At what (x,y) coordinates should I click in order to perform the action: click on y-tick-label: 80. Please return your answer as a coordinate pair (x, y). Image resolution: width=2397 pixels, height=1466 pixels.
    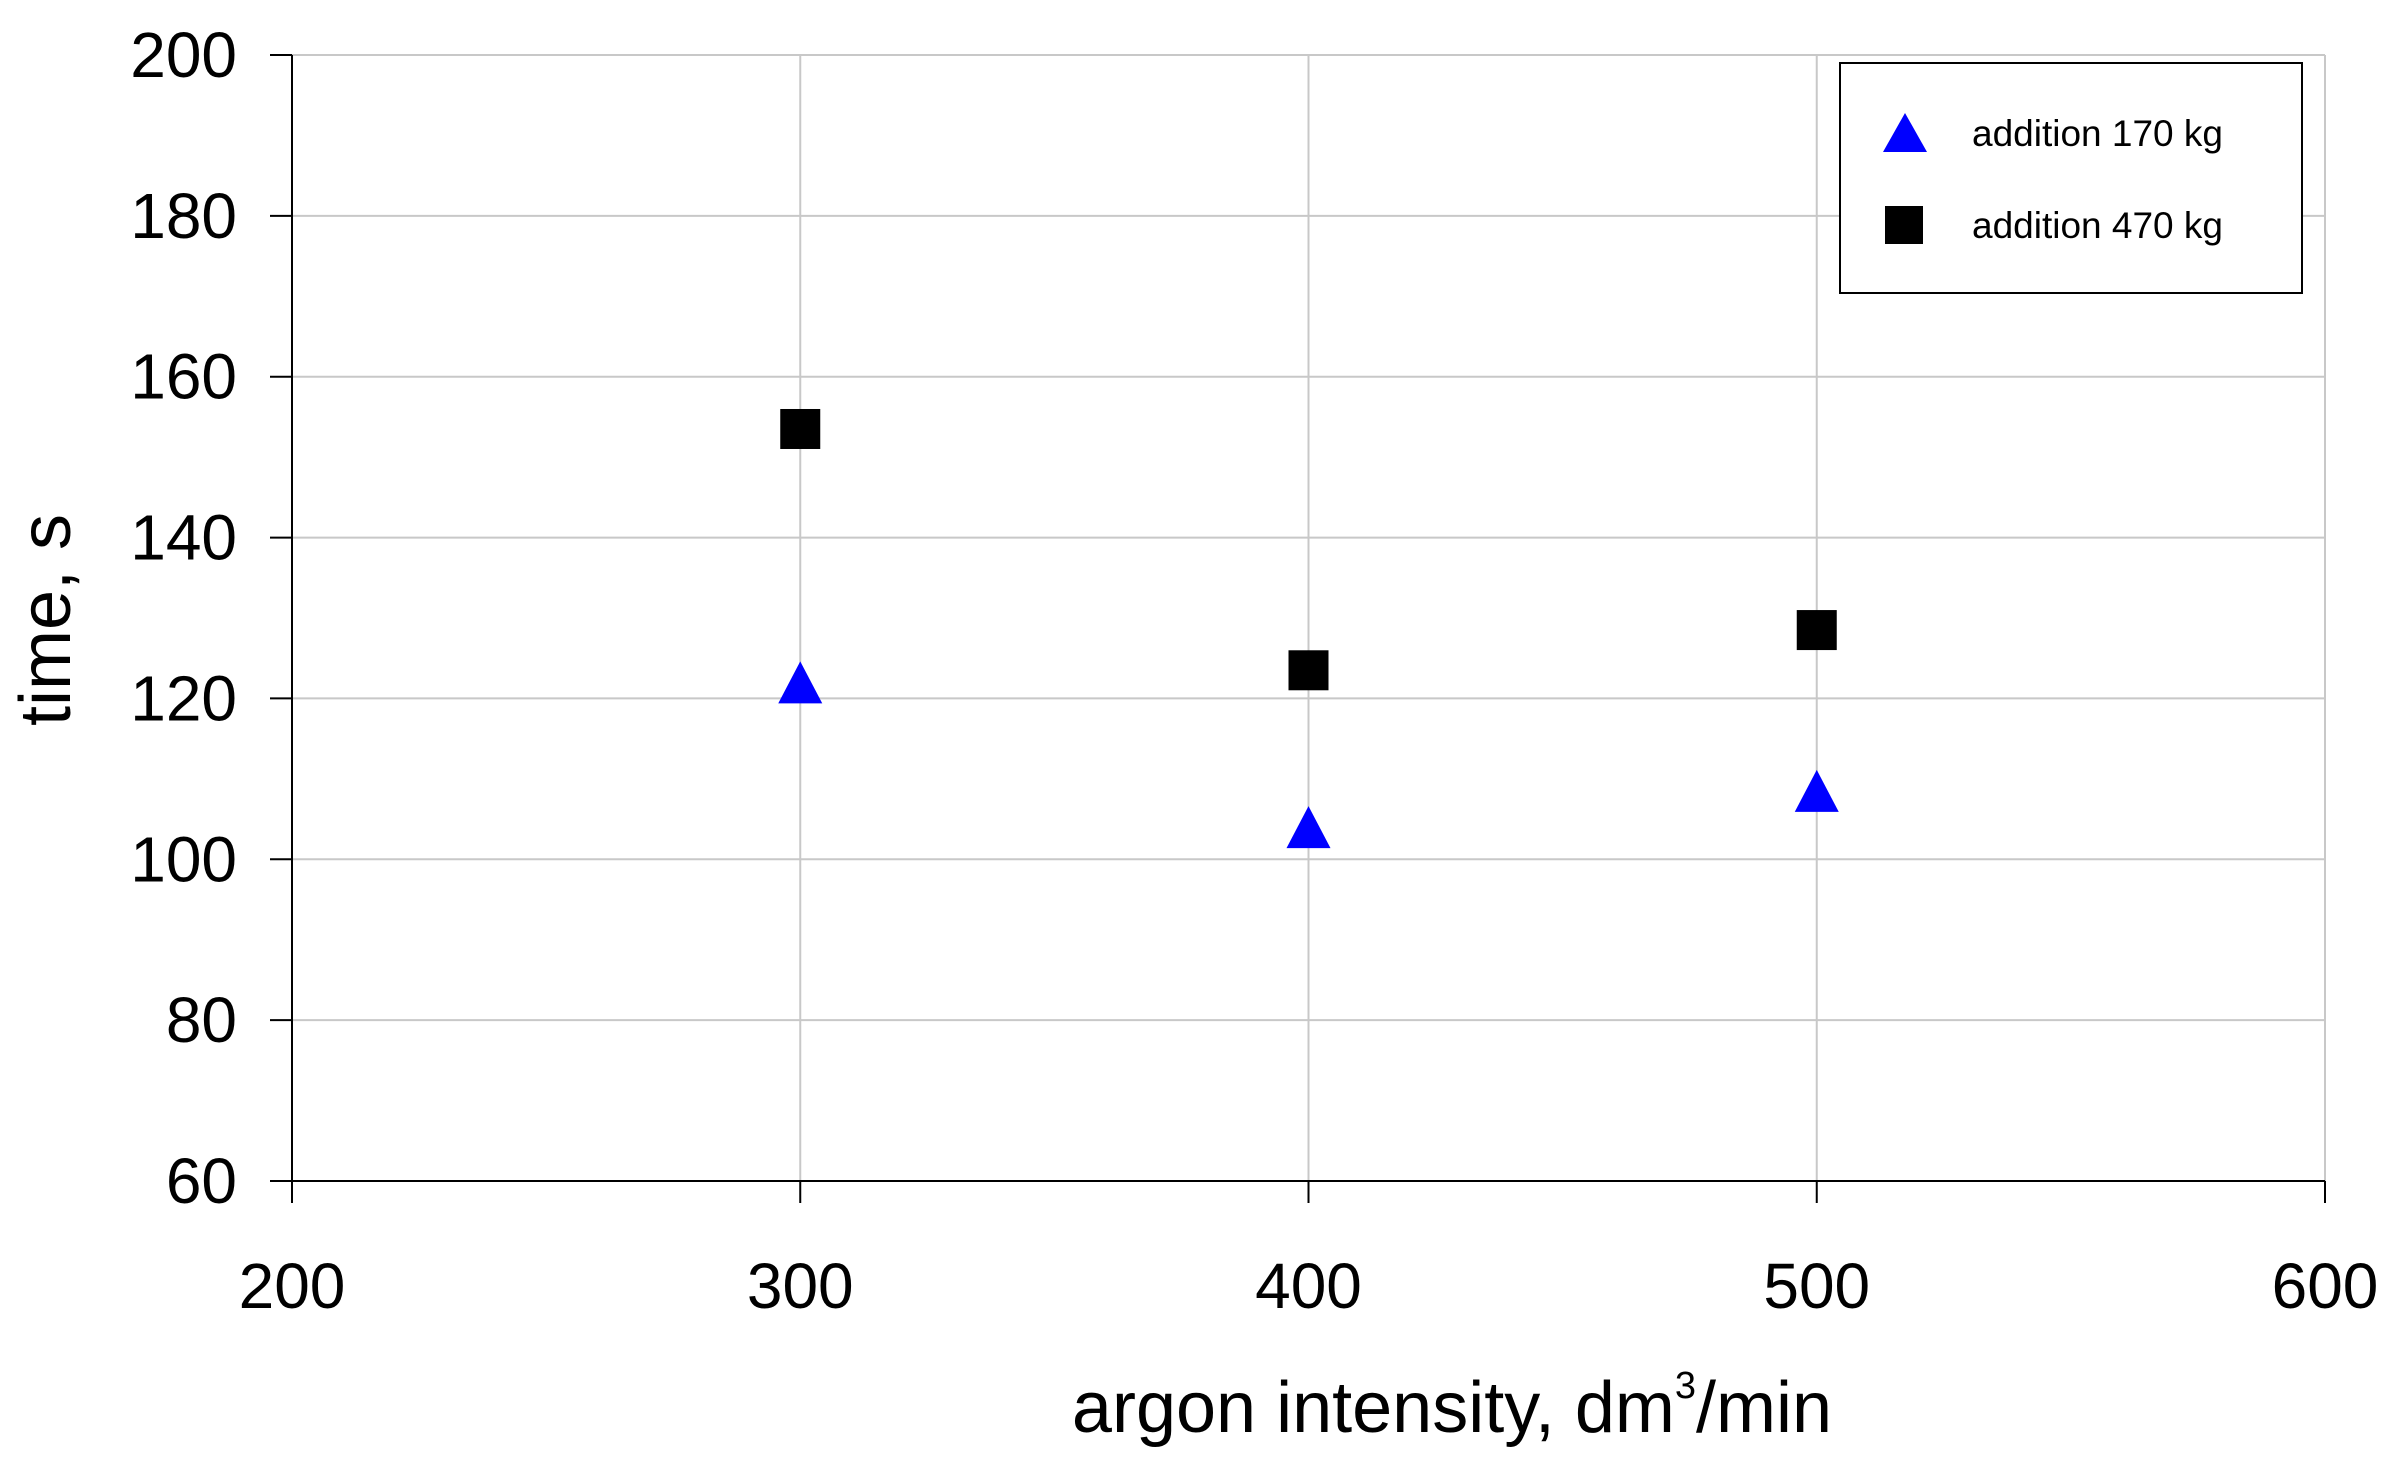
    Looking at the image, I should click on (201, 1020).